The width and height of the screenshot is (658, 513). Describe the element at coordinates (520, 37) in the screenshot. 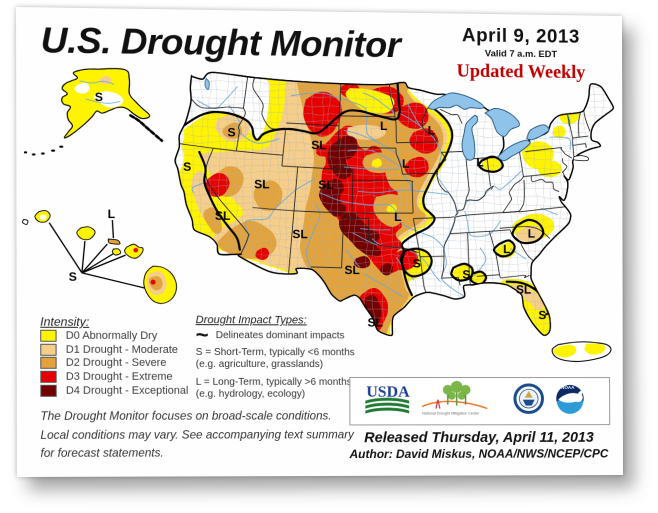

I see `map-date: April 9, 2013` at that location.